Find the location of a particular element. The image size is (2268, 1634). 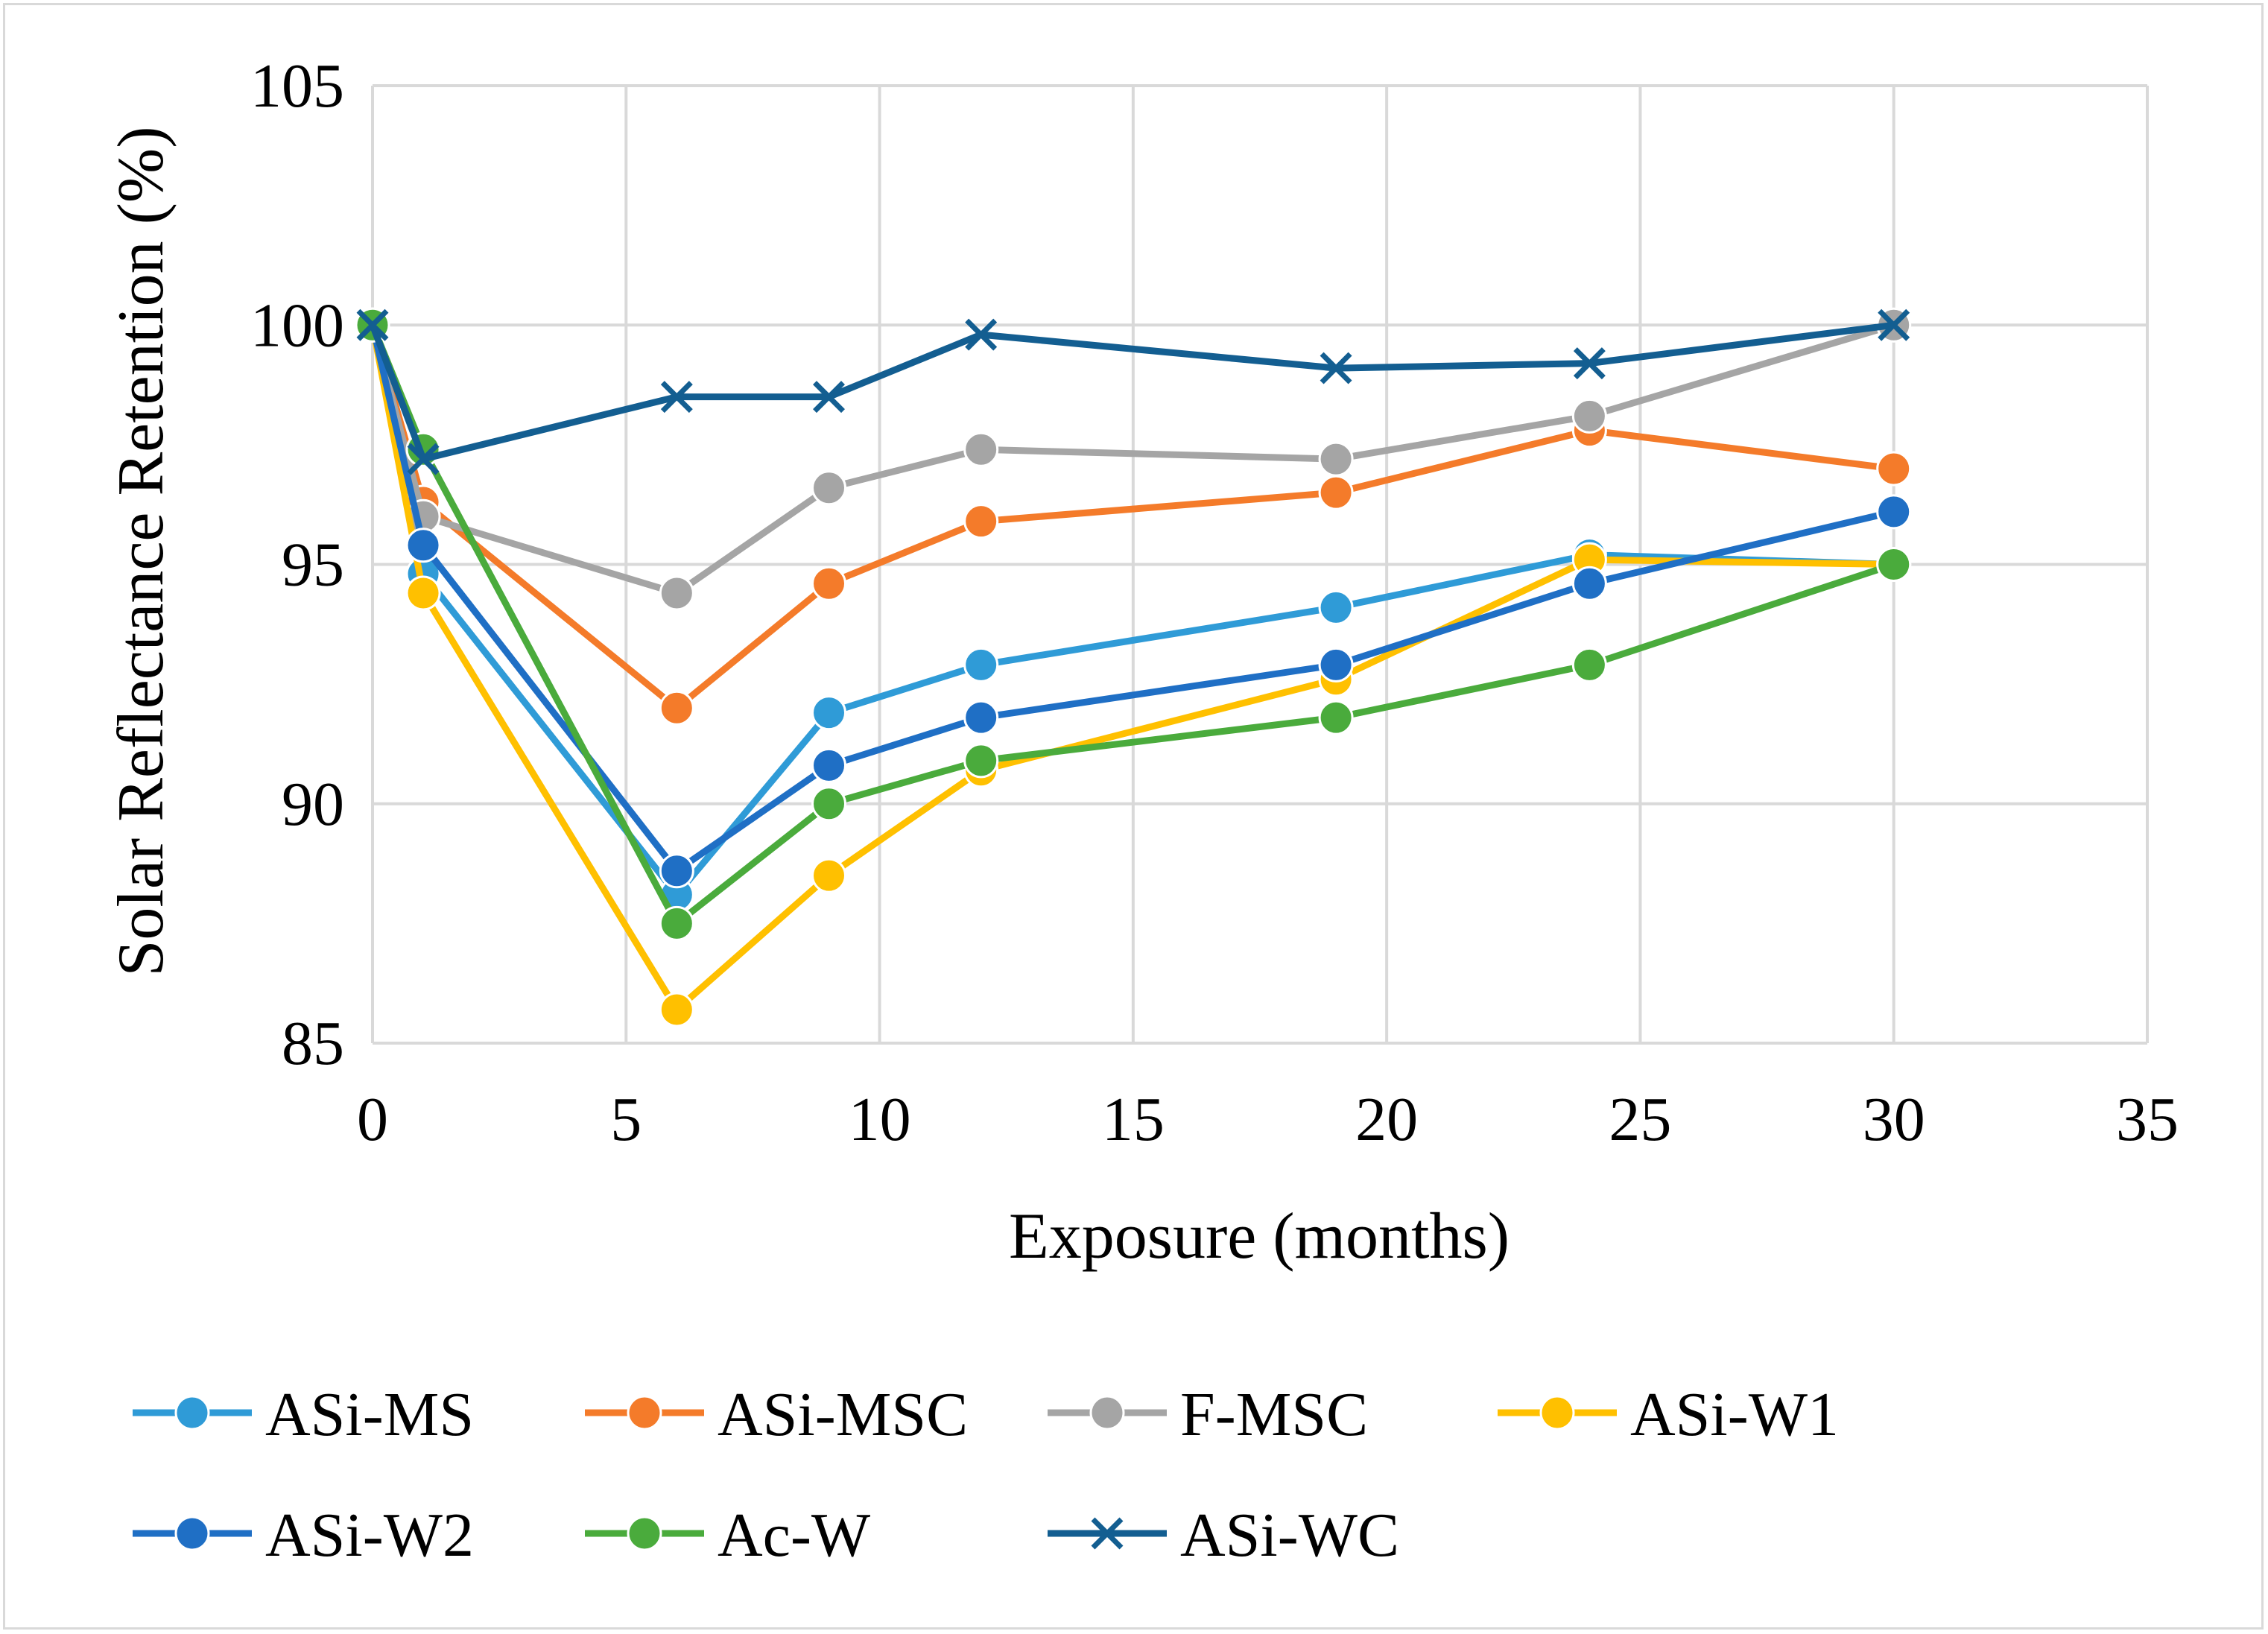

y-axis-title: Solar Reflectance Retention (%) is located at coordinates (141, 551).